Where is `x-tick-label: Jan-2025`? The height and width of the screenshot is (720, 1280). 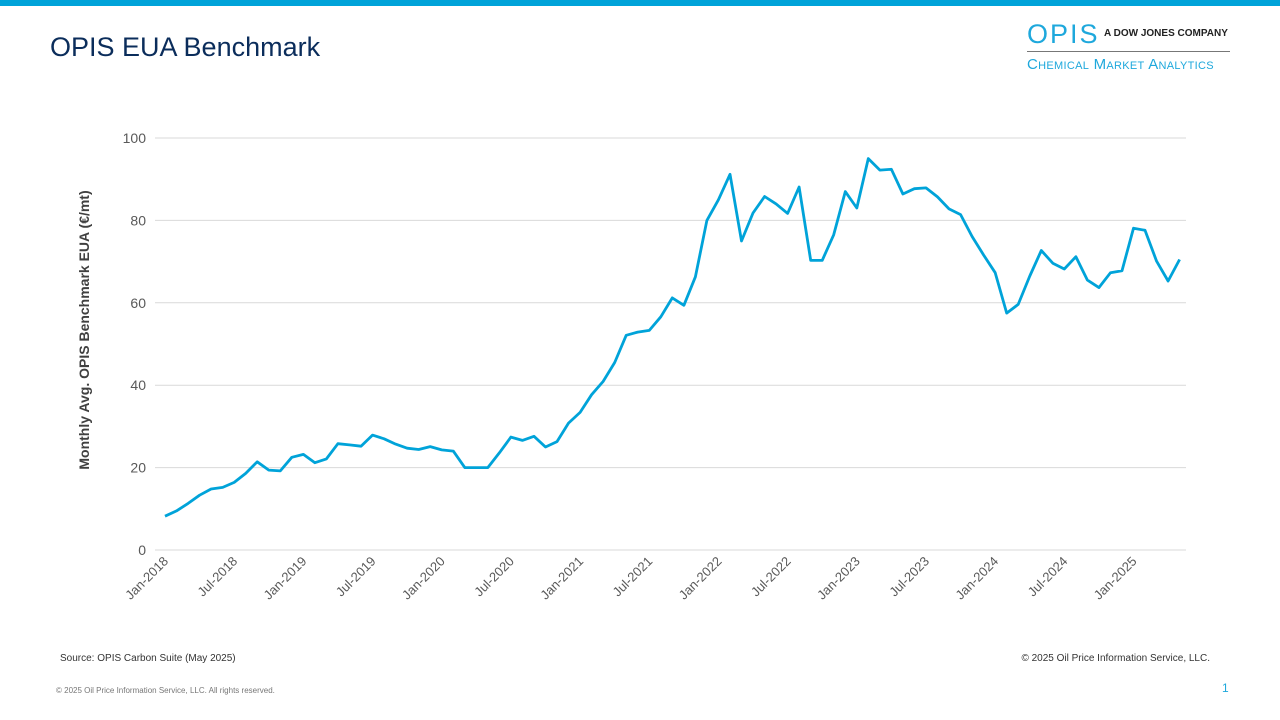 x-tick-label: Jan-2025 is located at coordinates (1115, 578).